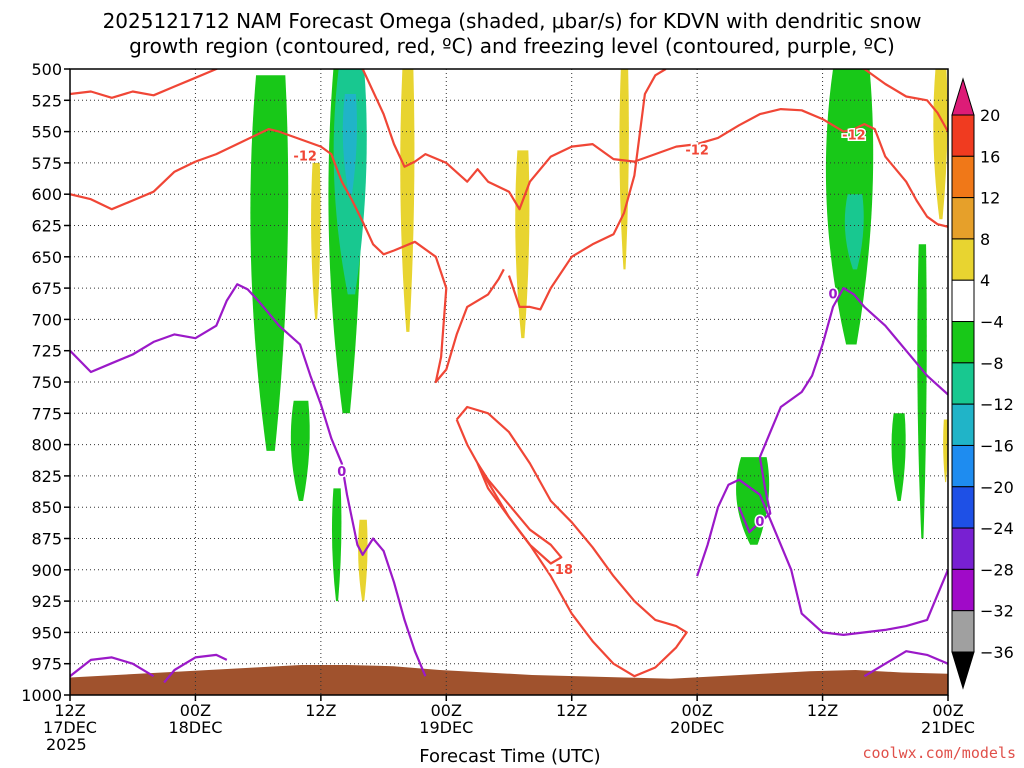  Describe the element at coordinates (46, 132) in the screenshot. I see `y-tick-label-550: 550` at that location.